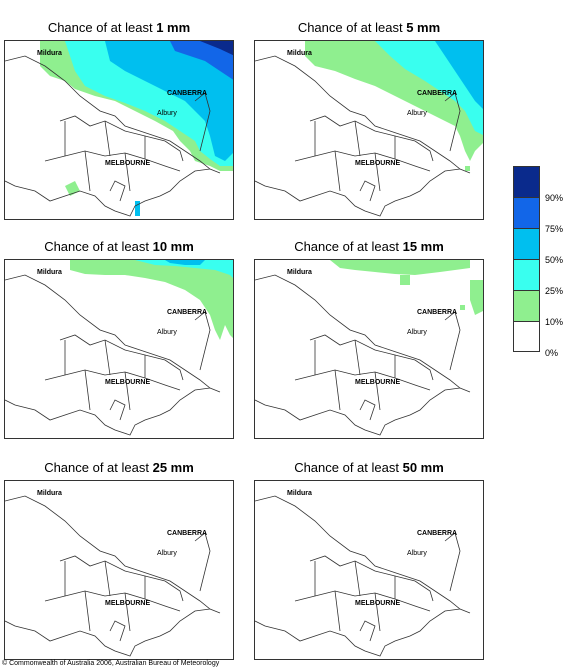 This screenshot has height=671, width=570. Describe the element at coordinates (554, 198) in the screenshot. I see `legend-label-90: 90%` at that location.